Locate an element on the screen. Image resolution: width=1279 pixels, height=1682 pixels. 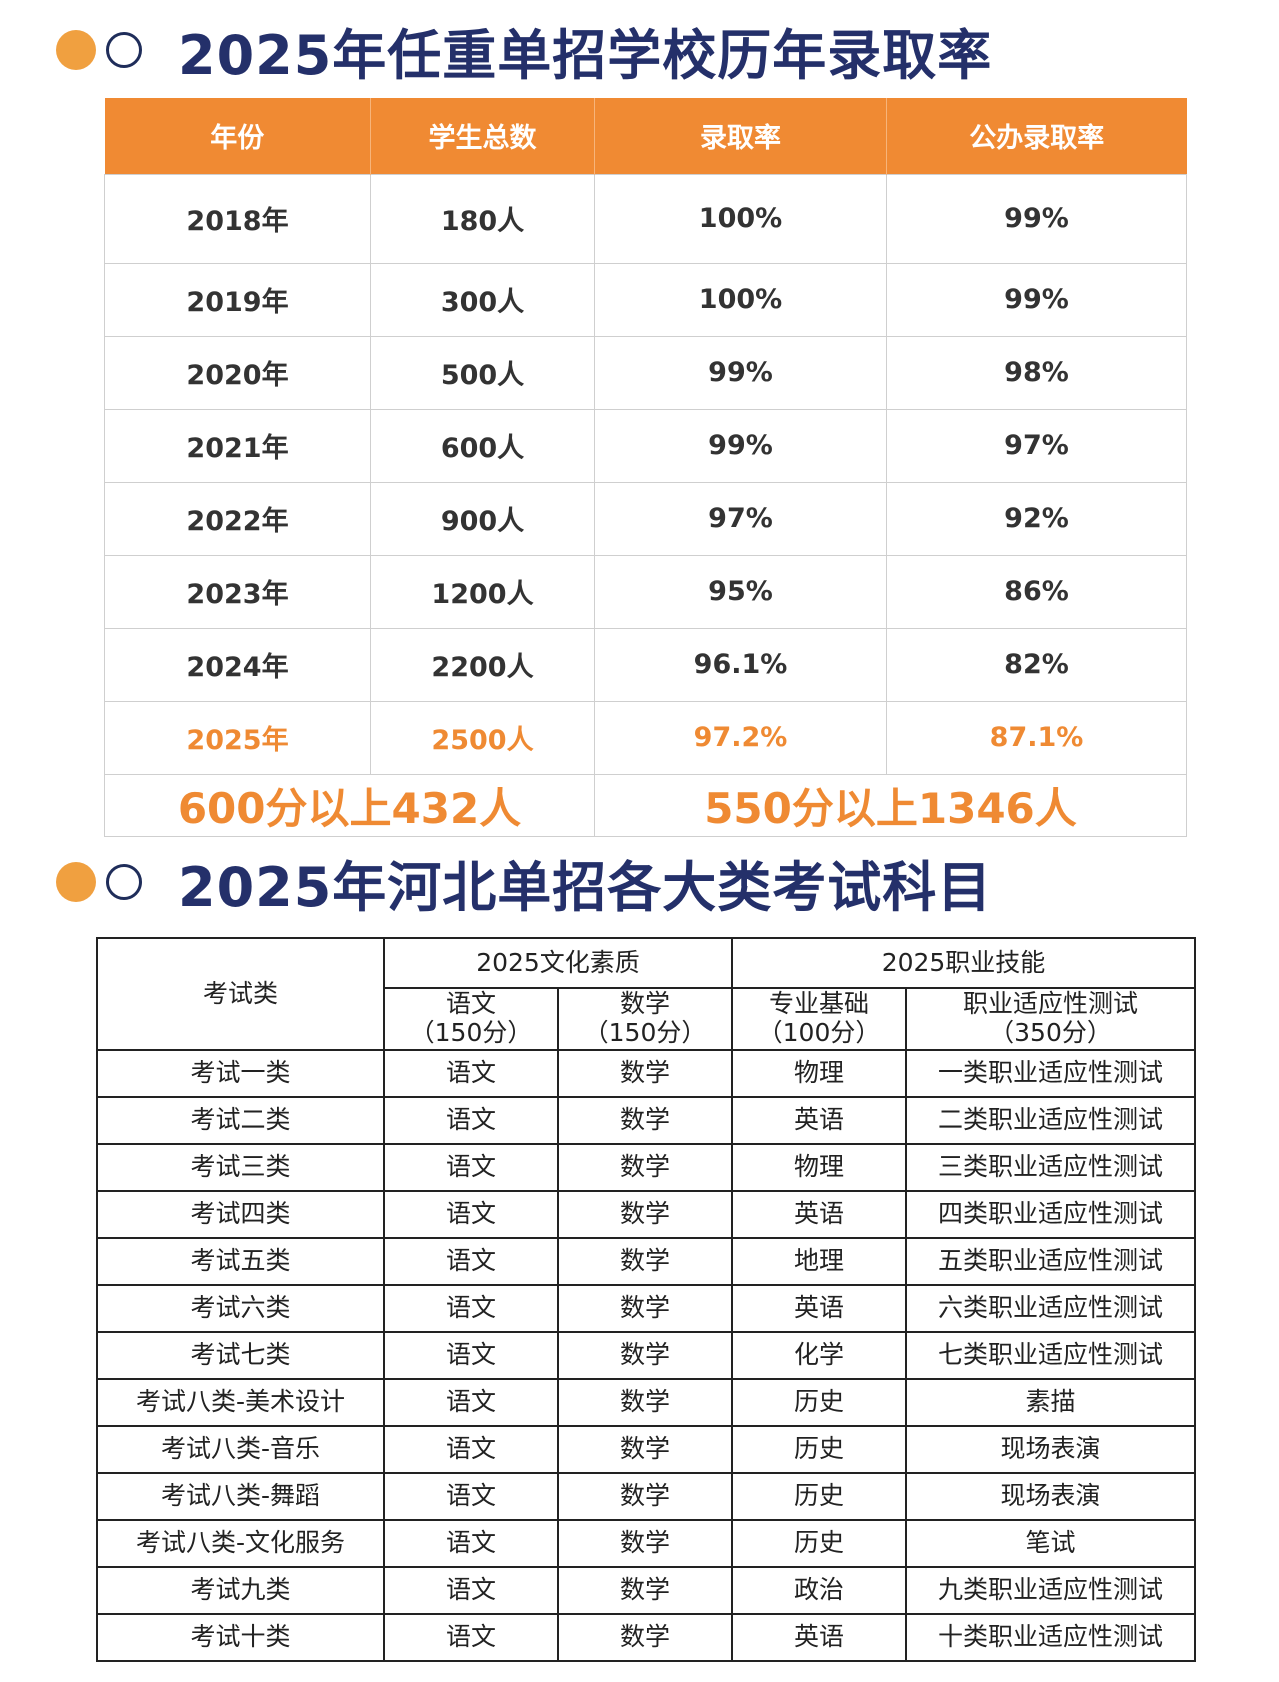
cell-rate: 100% is located at coordinates (740, 299).